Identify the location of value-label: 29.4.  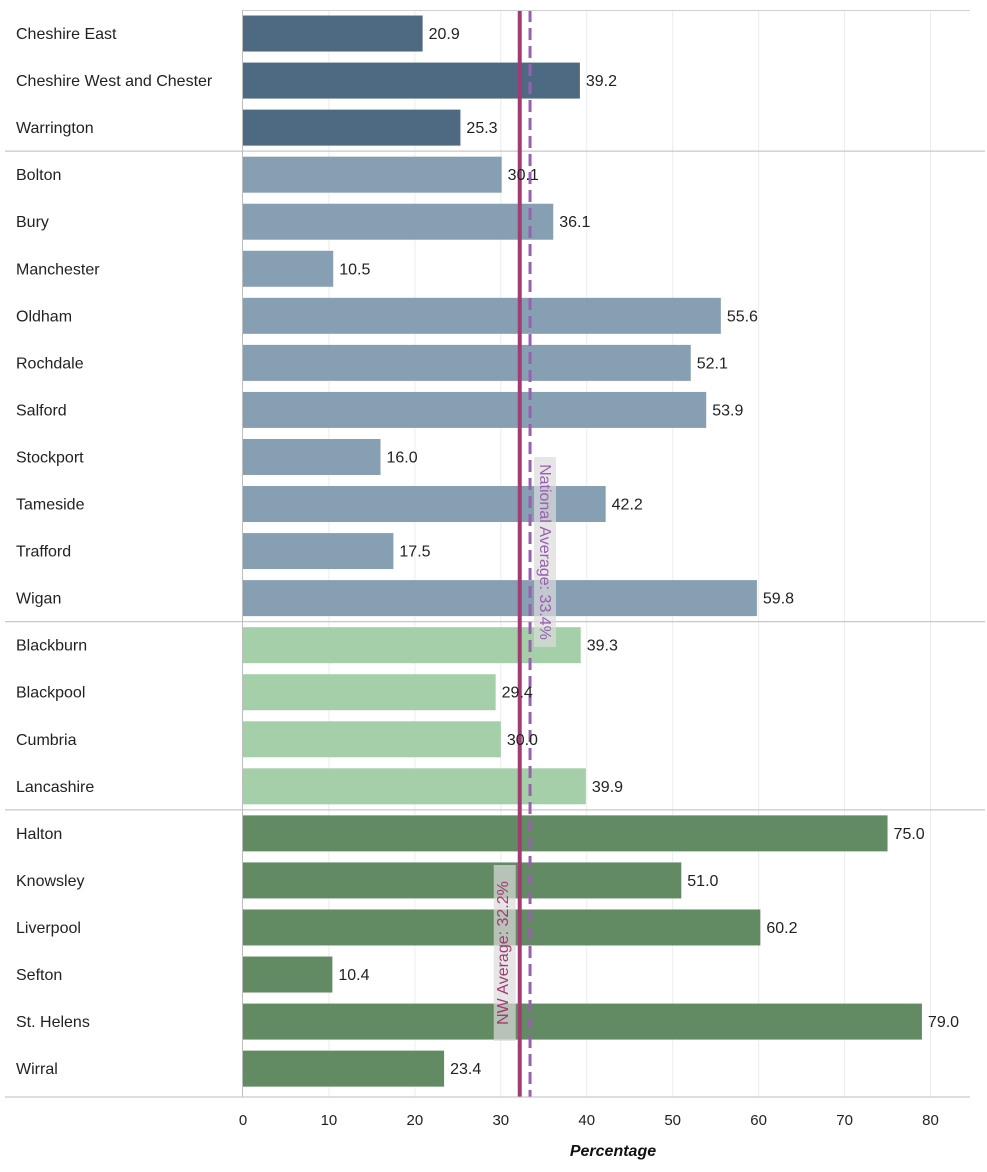
(517, 693).